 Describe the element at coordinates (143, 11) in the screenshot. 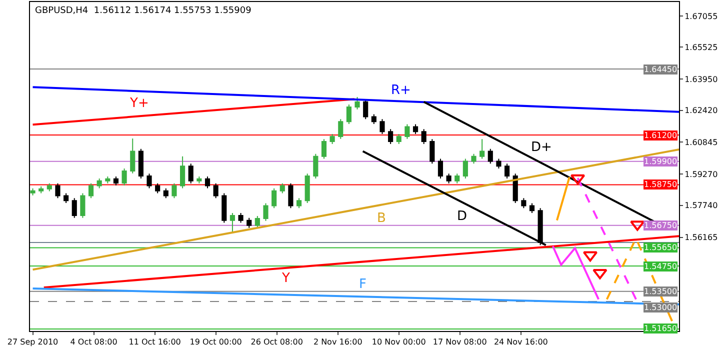

I see `text: GBPUSD,H4 1.56112 1.56174 1.55753 1.55909` at that location.